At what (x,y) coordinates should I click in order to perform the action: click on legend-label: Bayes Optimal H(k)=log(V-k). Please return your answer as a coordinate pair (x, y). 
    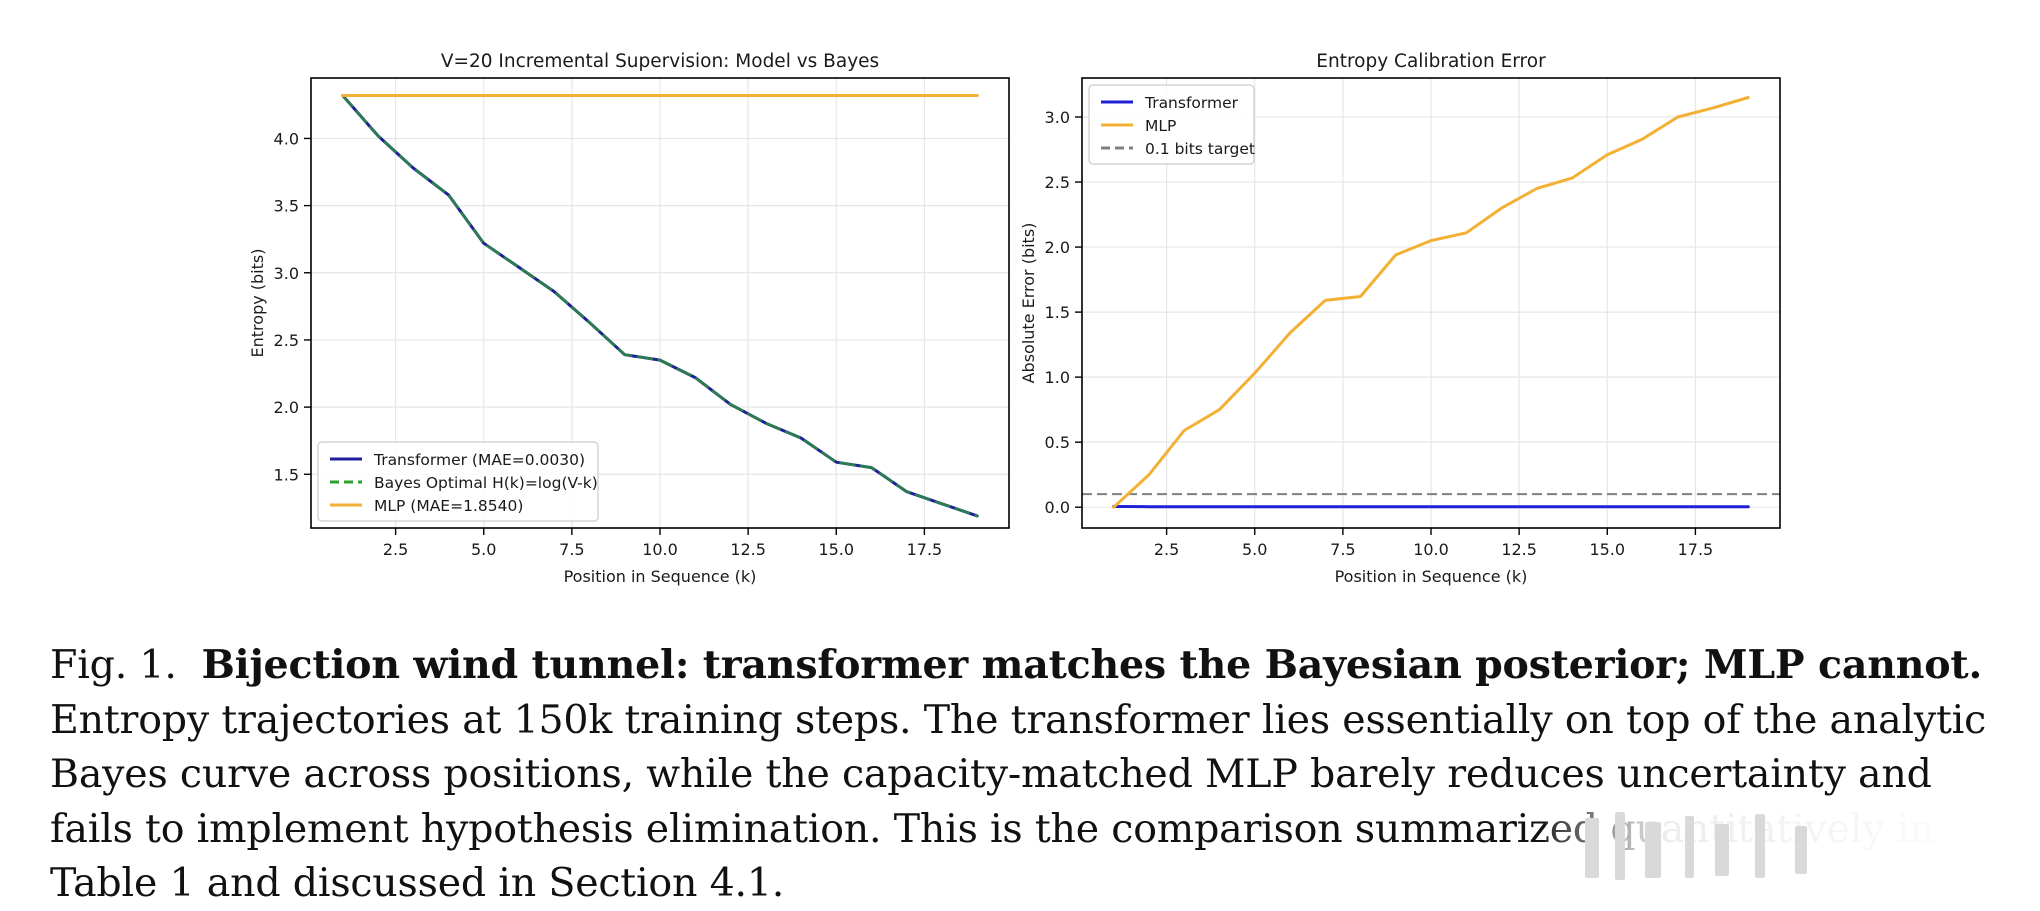
    Looking at the image, I should click on (486, 483).